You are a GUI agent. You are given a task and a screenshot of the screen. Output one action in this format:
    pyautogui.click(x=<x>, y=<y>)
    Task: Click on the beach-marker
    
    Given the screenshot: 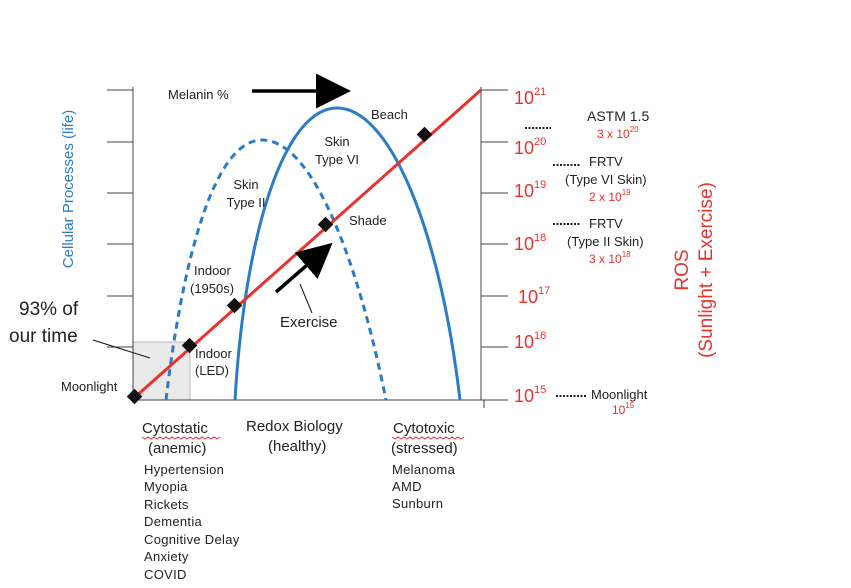 What is the action you would take?
    pyautogui.click(x=424, y=134)
    